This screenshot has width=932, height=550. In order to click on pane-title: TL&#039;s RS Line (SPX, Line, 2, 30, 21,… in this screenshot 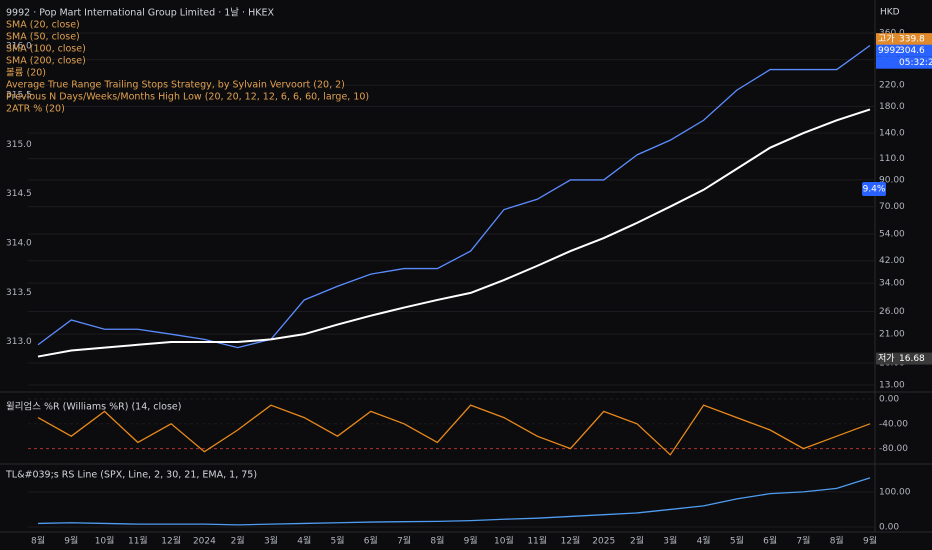, I will do `click(131, 475)`.